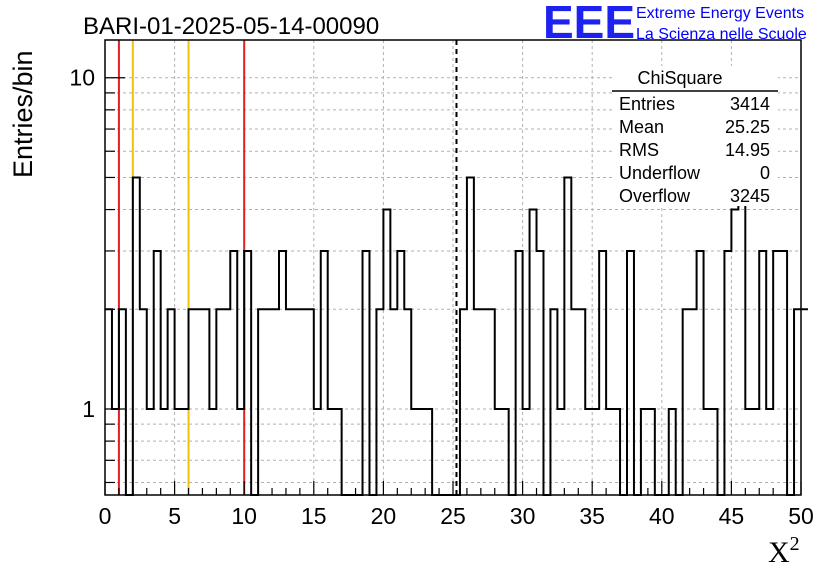  What do you see at coordinates (662, 516) in the screenshot?
I see `x-tick-label: 40` at bounding box center [662, 516].